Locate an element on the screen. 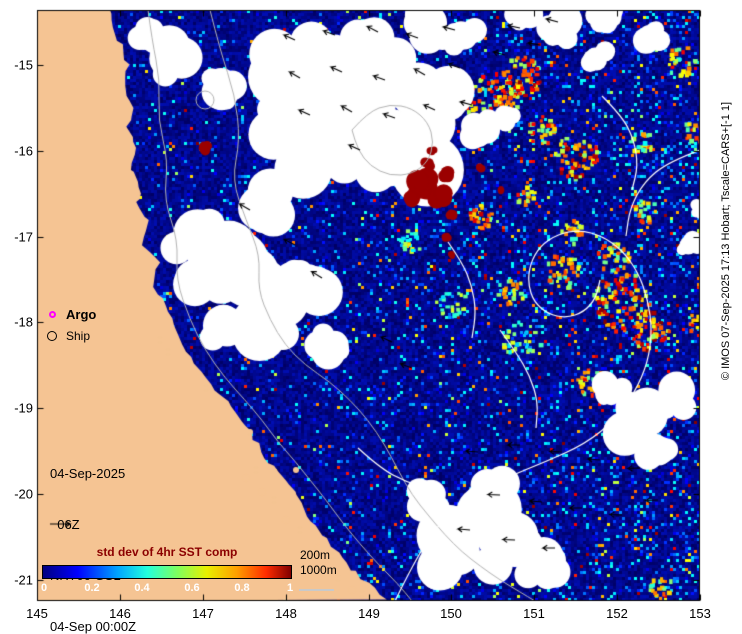 The height and width of the screenshot is (634, 742). y-tick-label: -16 is located at coordinates (23, 151).